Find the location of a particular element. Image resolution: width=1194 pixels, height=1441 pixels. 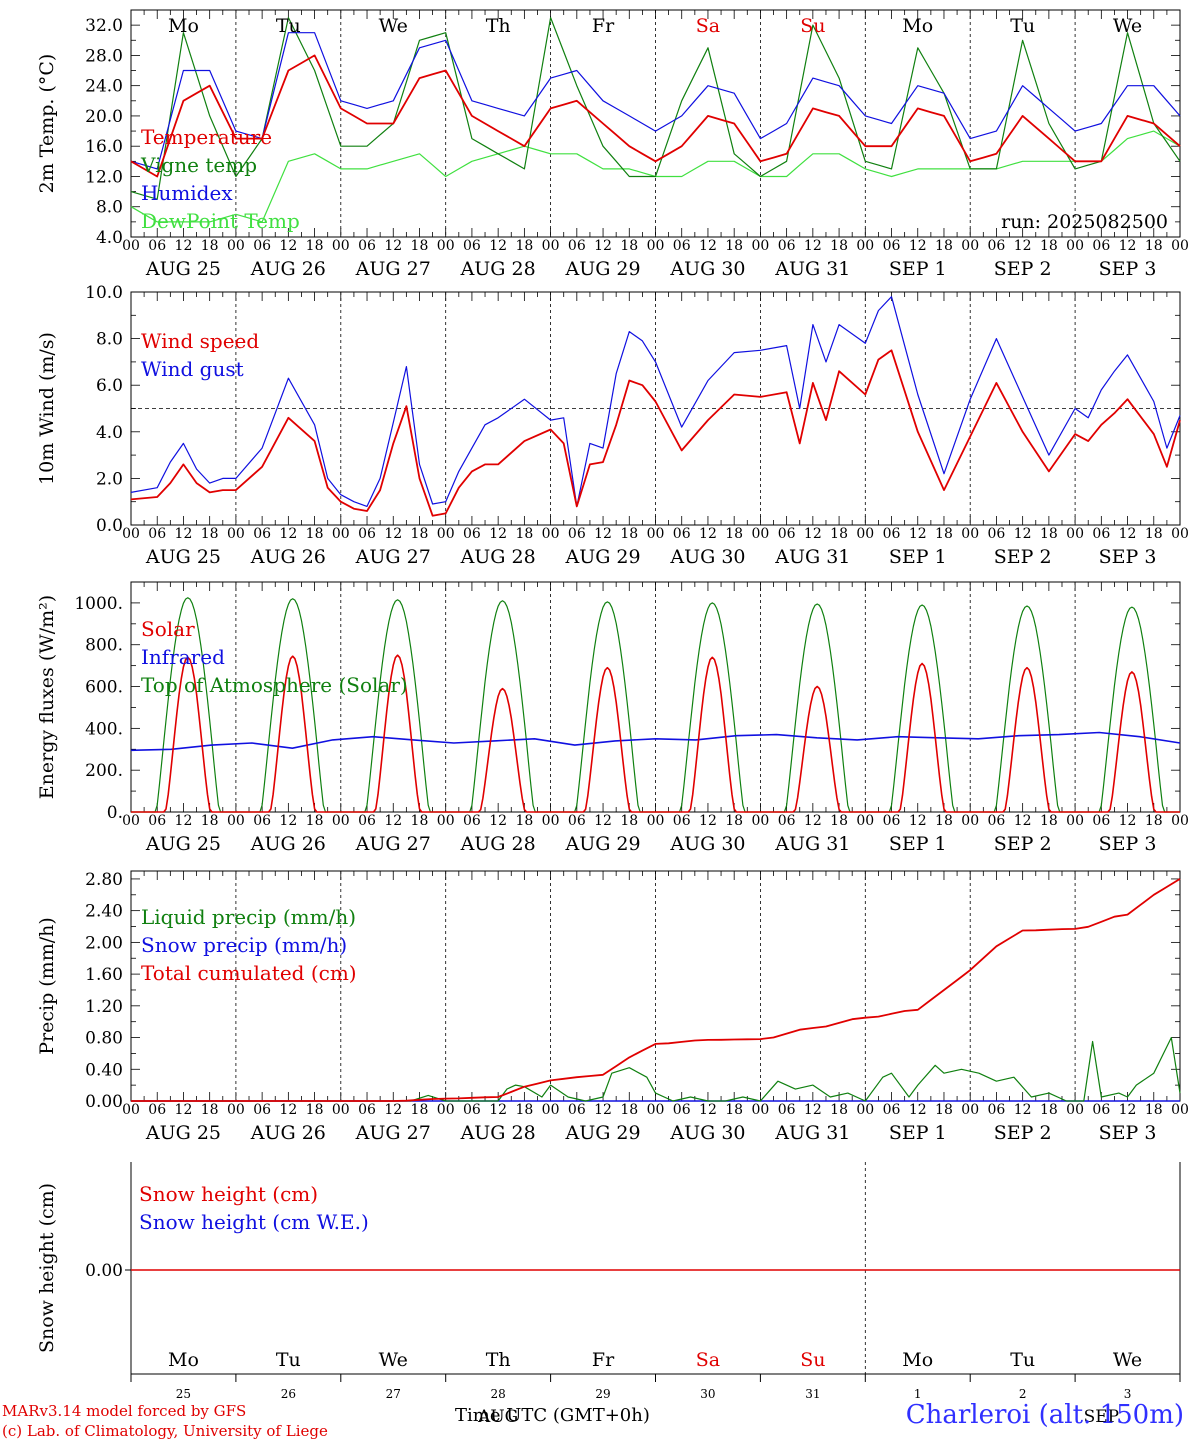

y-tick-label: 0.40 is located at coordinates (104, 1070).